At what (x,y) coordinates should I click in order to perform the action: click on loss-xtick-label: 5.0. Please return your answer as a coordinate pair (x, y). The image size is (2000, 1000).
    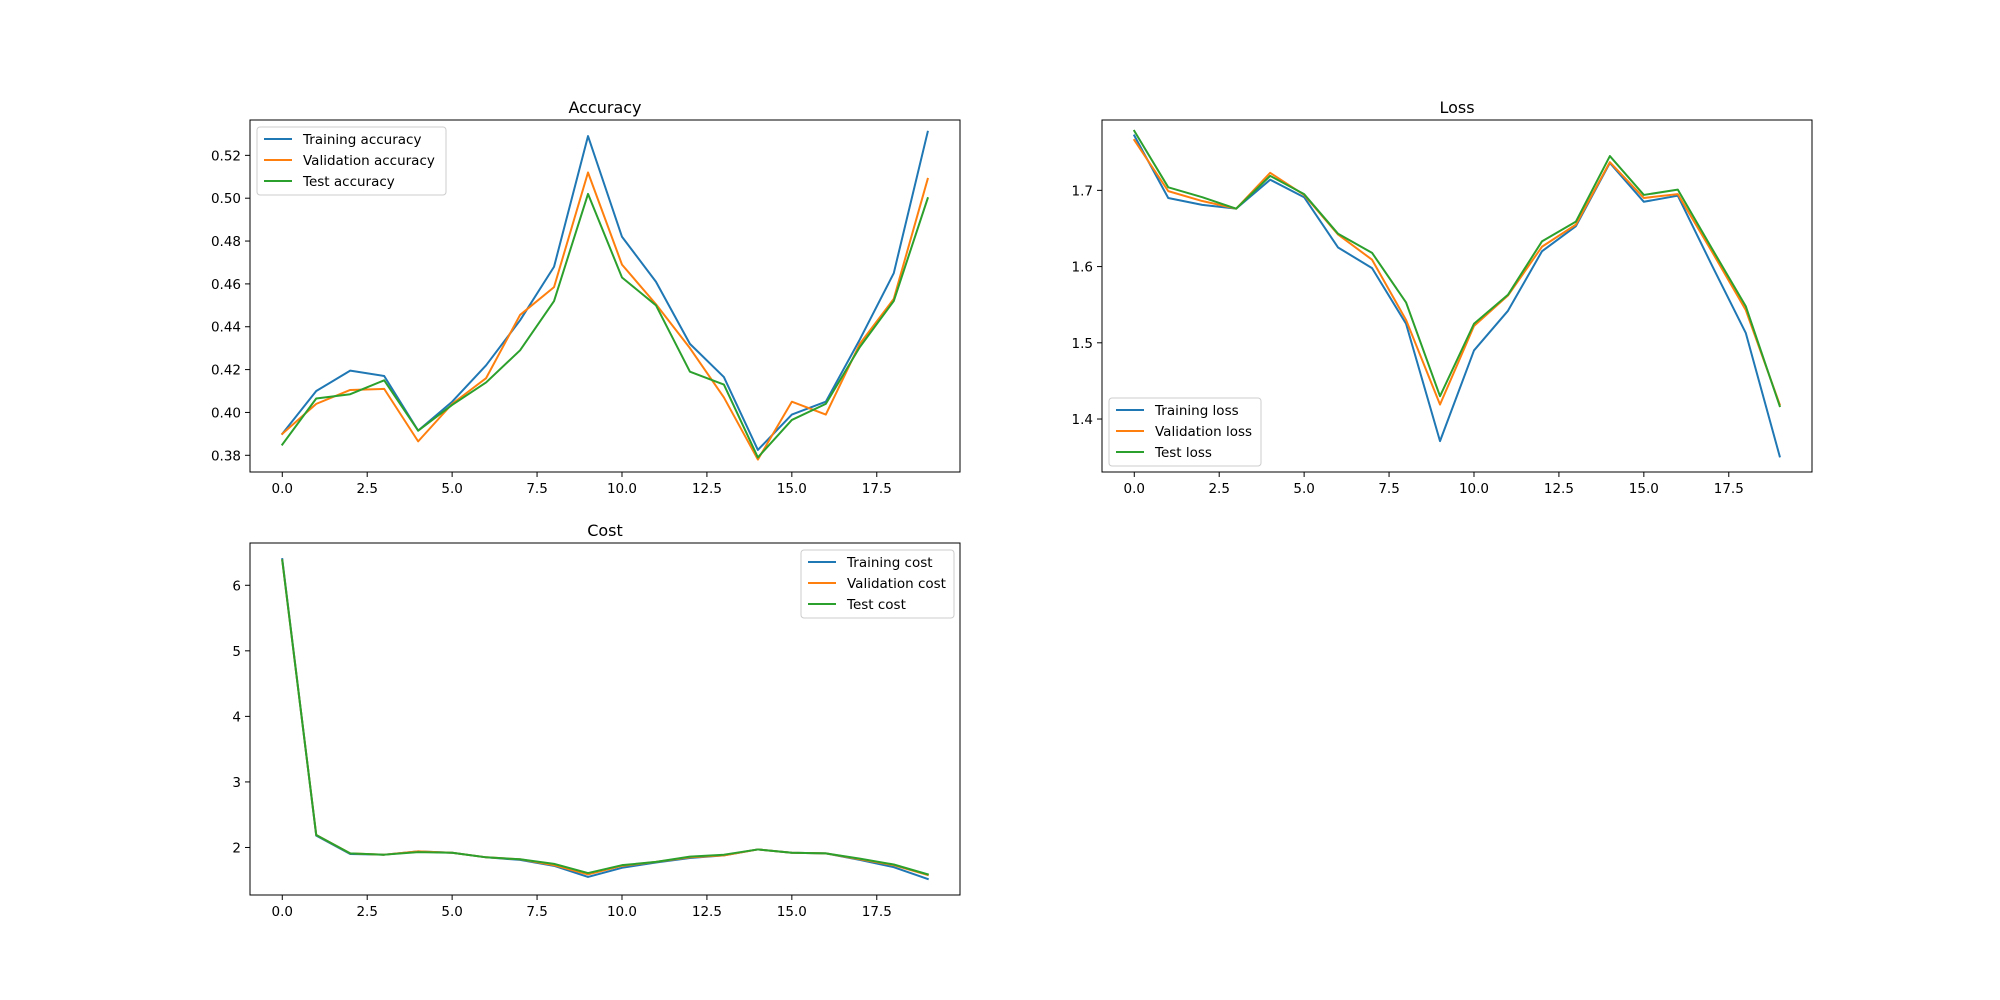
    Looking at the image, I should click on (1303, 489).